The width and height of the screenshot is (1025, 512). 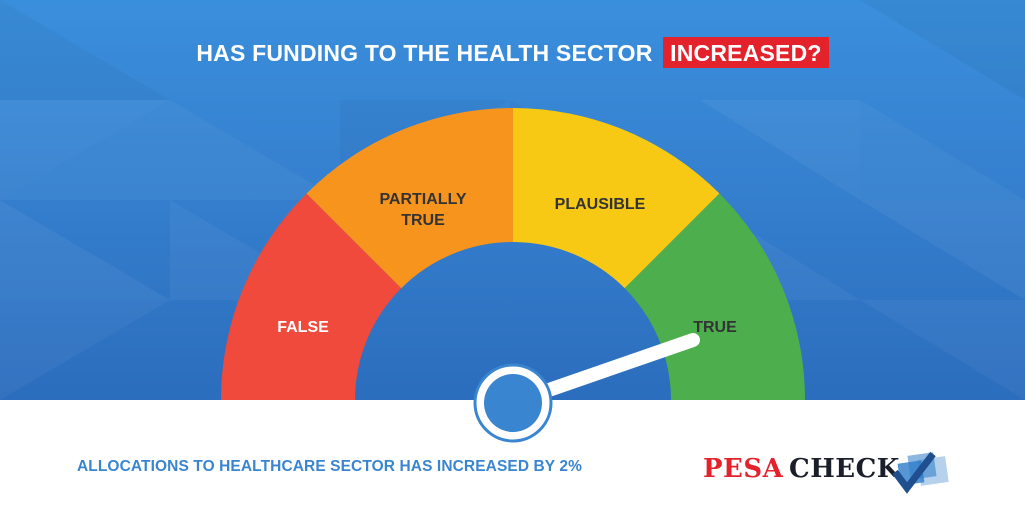 I want to click on segment-plausible, so click(x=616, y=198).